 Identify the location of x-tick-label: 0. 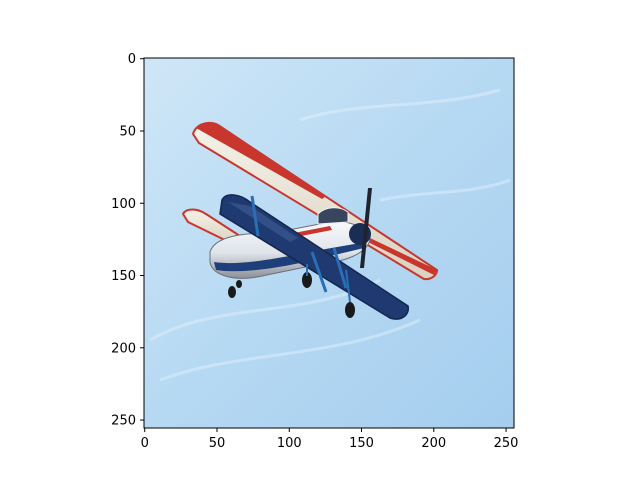
(145, 443).